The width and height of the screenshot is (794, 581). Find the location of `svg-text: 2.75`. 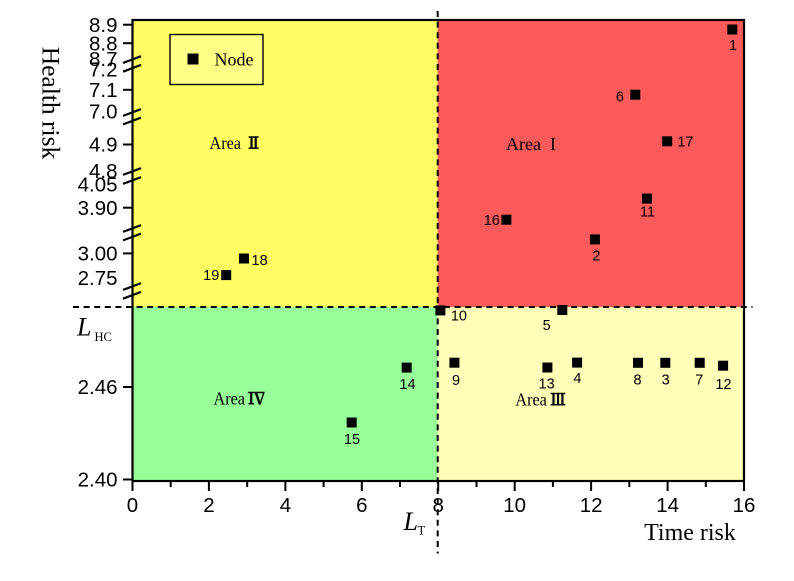

svg-text: 2.75 is located at coordinates (98, 278).